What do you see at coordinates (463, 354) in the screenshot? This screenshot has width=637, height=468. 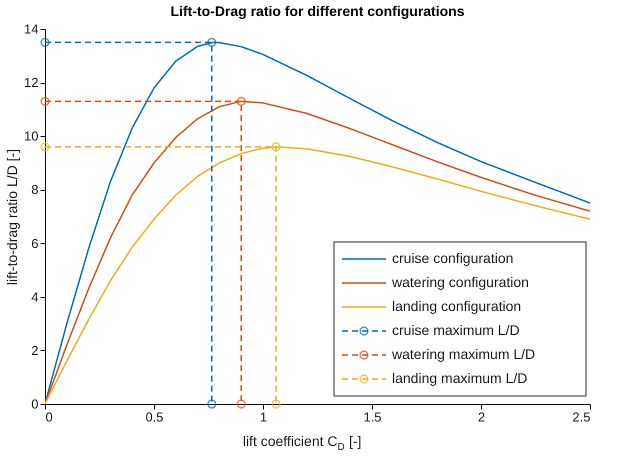 I see `legend-label: watering maximum L/D` at bounding box center [463, 354].